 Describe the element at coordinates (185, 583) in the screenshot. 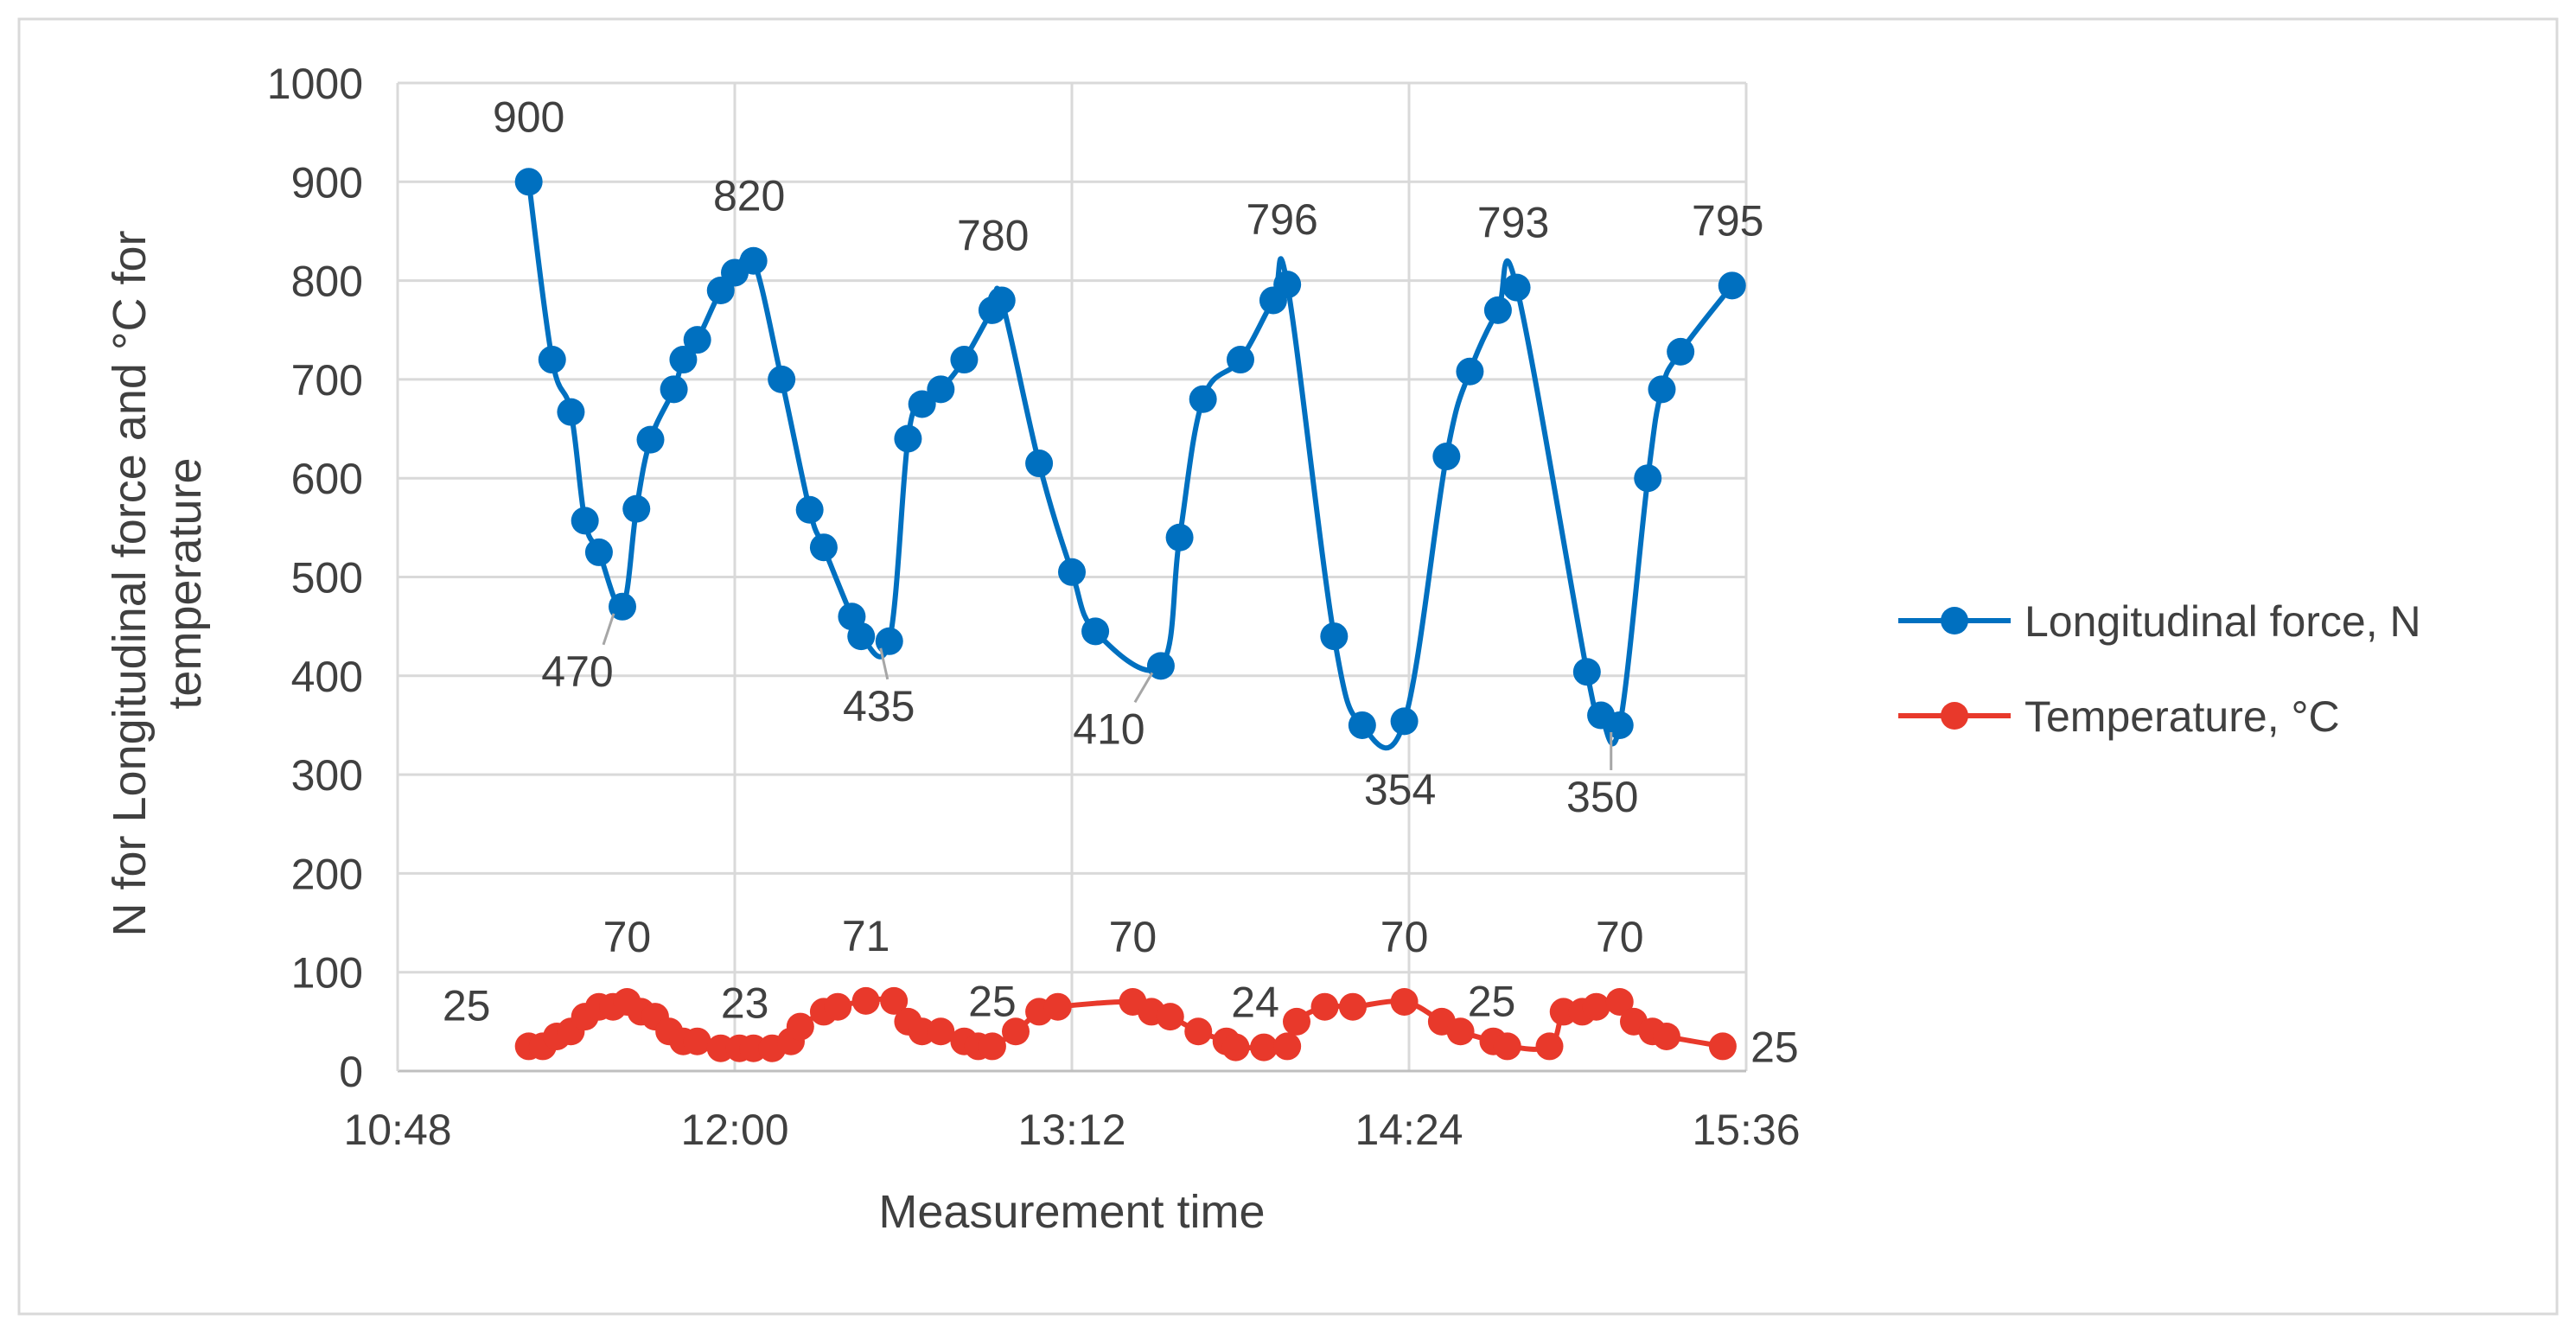

I see `y-axis-label-line-2: temperature` at that location.